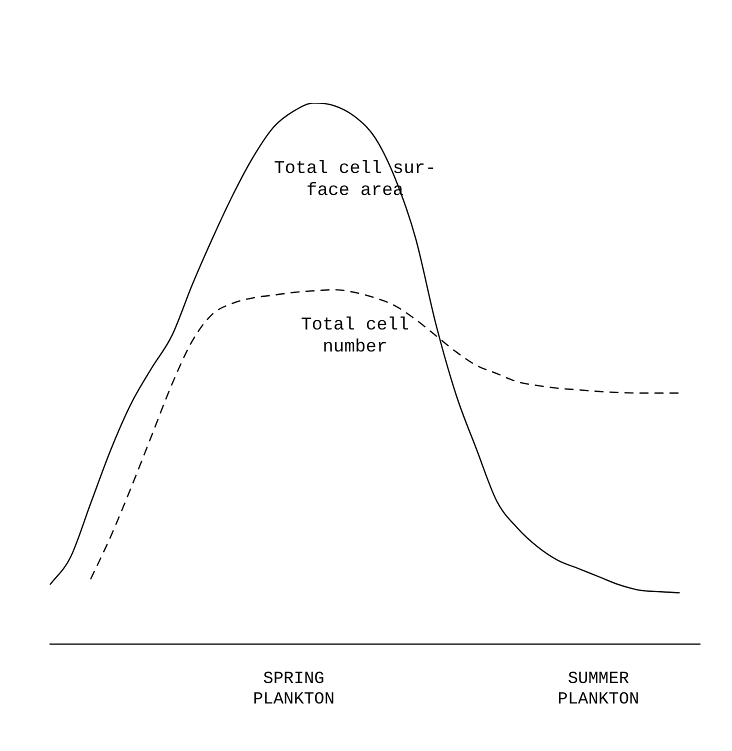 Image resolution: width=732 pixels, height=751 pixels. Describe the element at coordinates (293, 690) in the screenshot. I see `x-tick-label: SPRING PLANKTON` at that location.